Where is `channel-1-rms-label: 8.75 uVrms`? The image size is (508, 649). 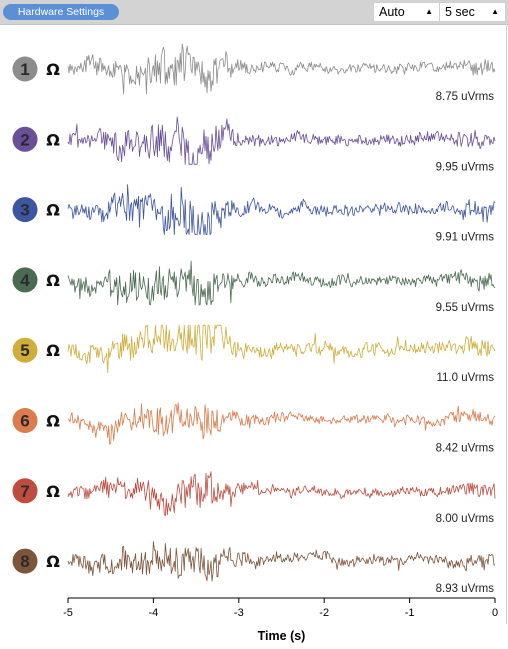 channel-1-rms-label: 8.75 uVrms is located at coordinates (465, 97).